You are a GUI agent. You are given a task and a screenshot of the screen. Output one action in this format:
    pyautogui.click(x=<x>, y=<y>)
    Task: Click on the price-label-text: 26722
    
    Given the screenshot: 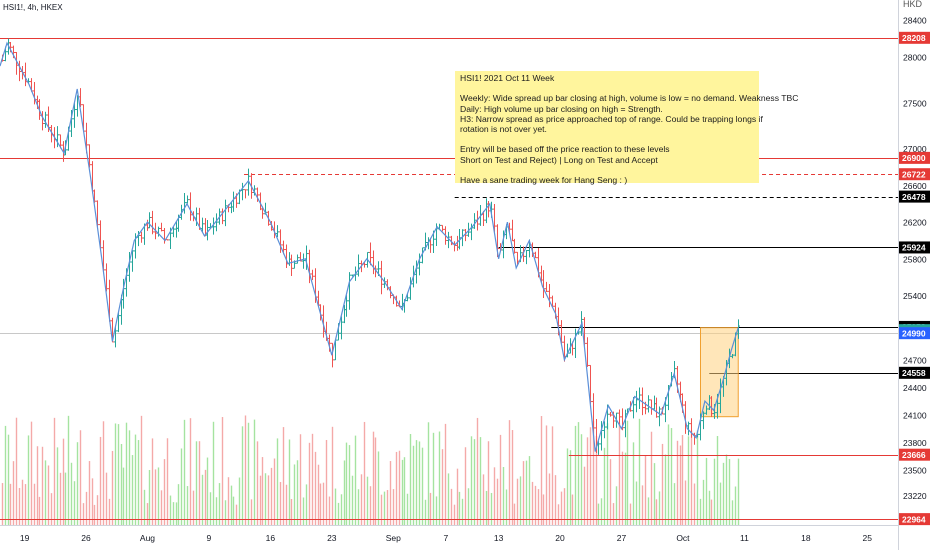 What is the action you would take?
    pyautogui.click(x=914, y=174)
    